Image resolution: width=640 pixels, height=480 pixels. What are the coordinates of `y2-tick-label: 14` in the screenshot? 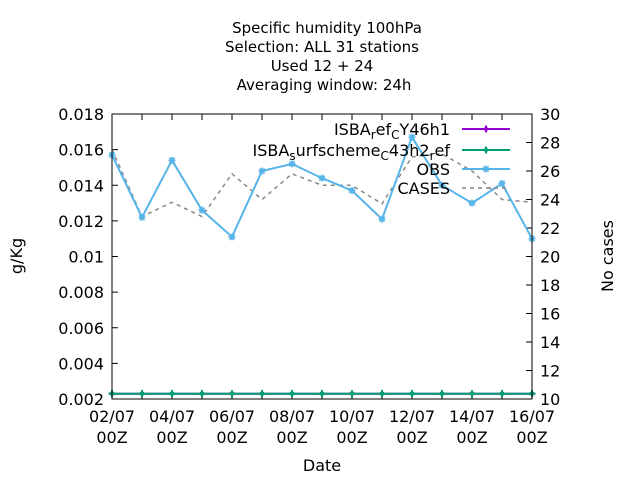 It's located at (550, 342).